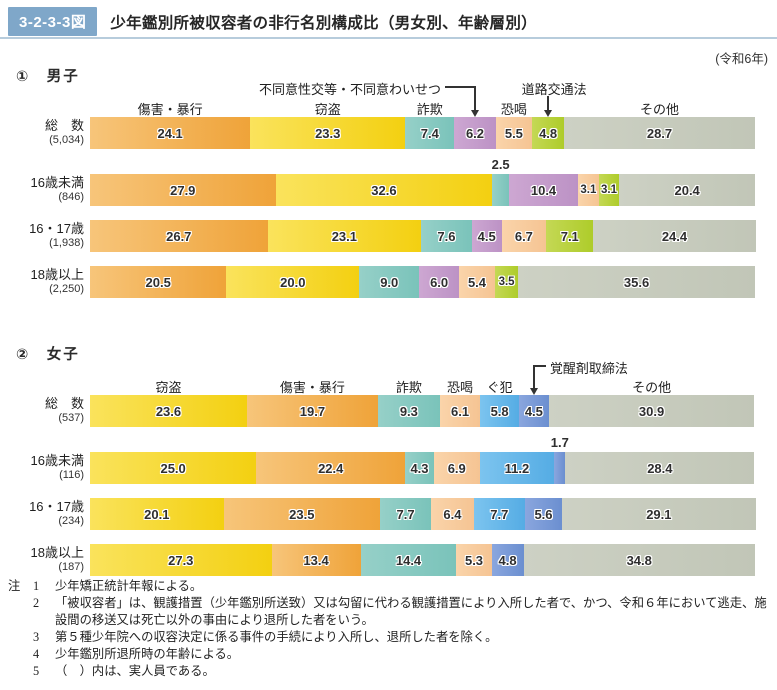 This screenshot has height=690, width=777. I want to click on segment-value: 25.0, so click(173, 468).